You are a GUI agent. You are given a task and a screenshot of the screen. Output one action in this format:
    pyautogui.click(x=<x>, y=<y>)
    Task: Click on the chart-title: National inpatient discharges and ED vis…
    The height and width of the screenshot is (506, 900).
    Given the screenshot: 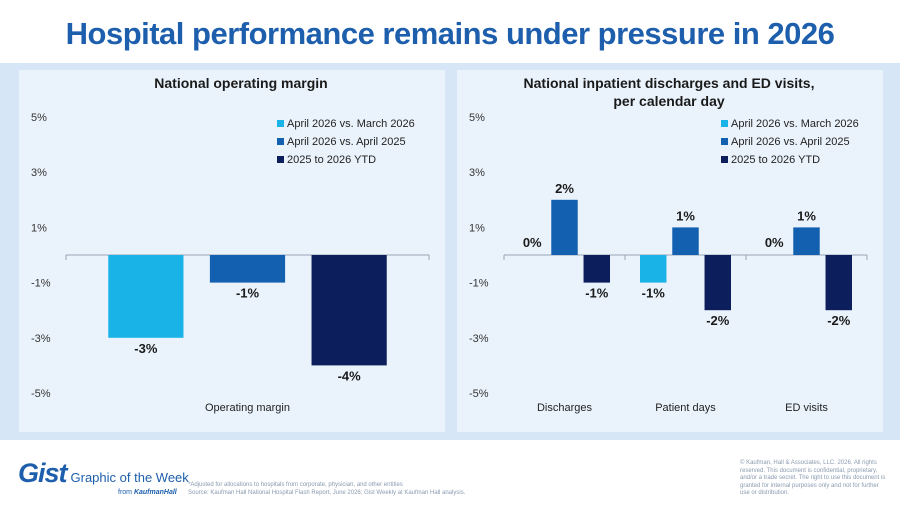 What is the action you would take?
    pyautogui.click(x=669, y=83)
    